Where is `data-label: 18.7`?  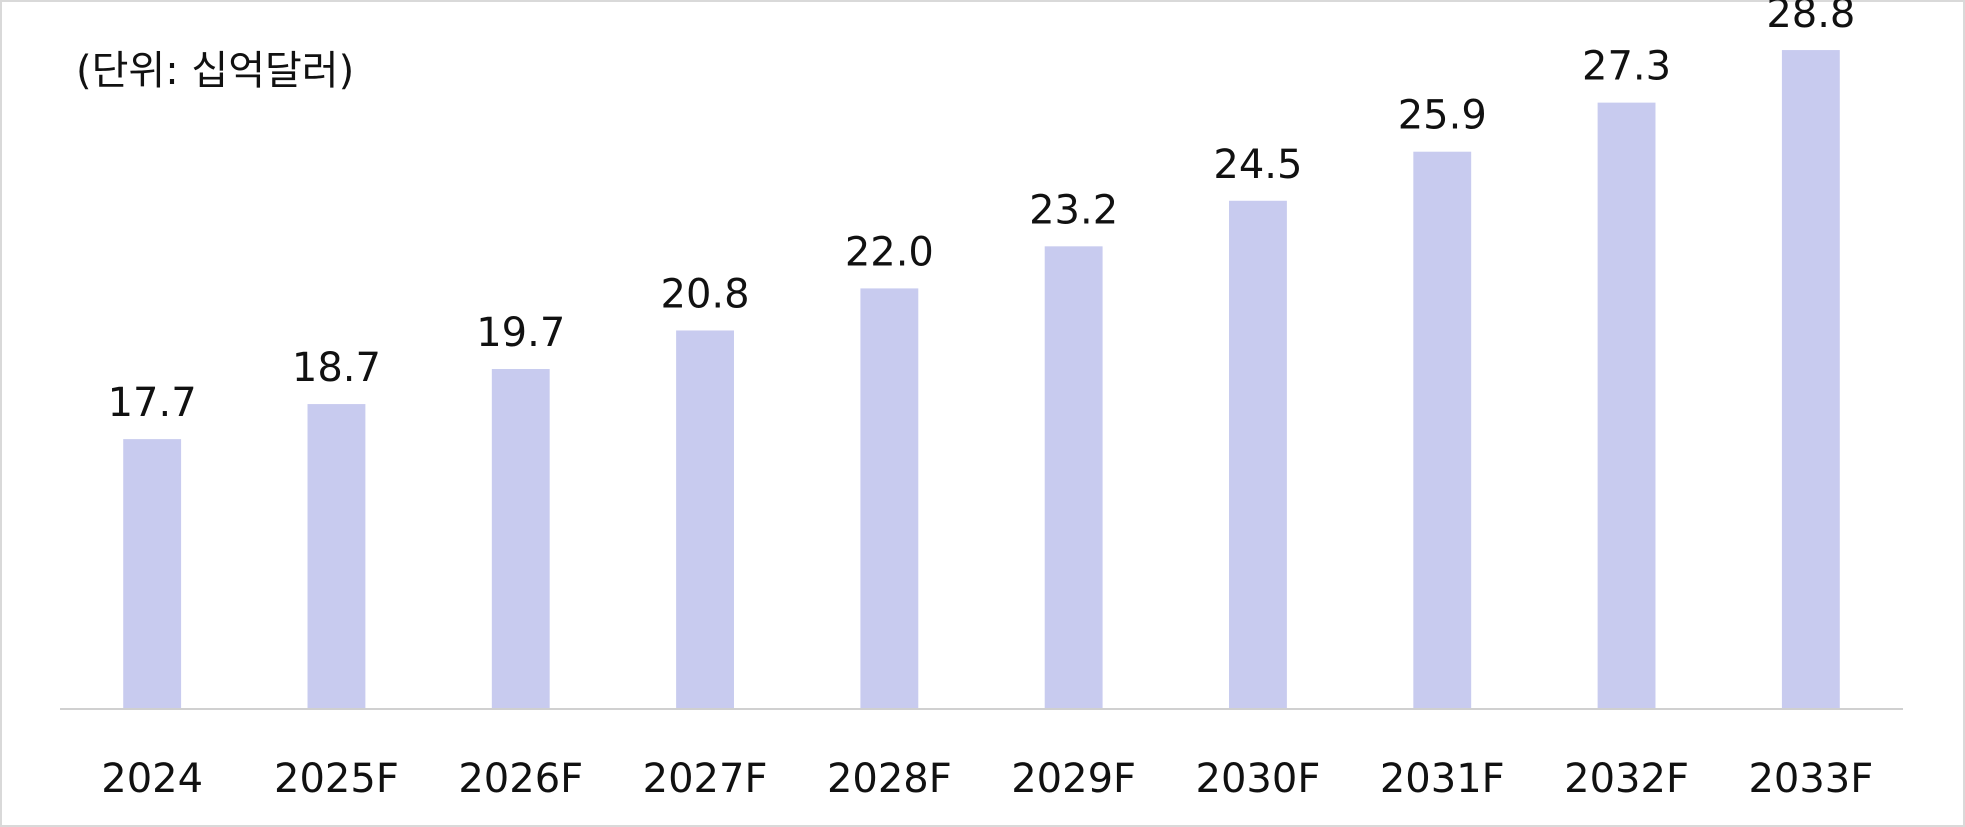
data-label: 18.7 is located at coordinates (336, 368).